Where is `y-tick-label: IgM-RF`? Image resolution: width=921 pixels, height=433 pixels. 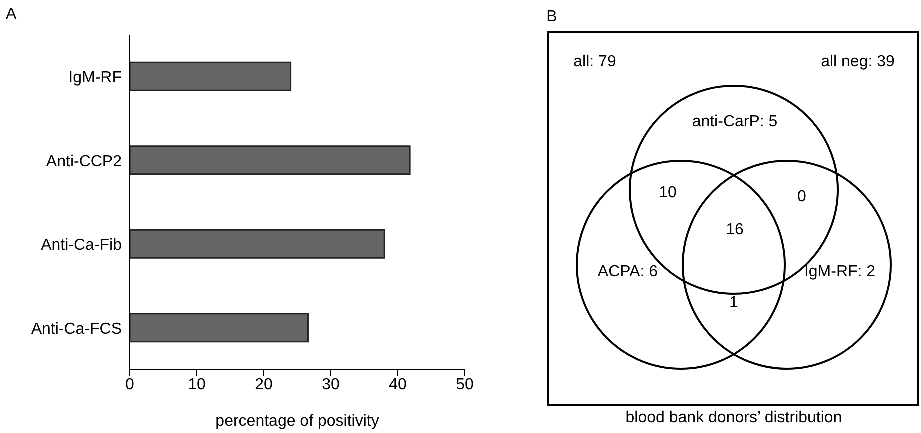
y-tick-label: IgM-RF is located at coordinates (95, 78).